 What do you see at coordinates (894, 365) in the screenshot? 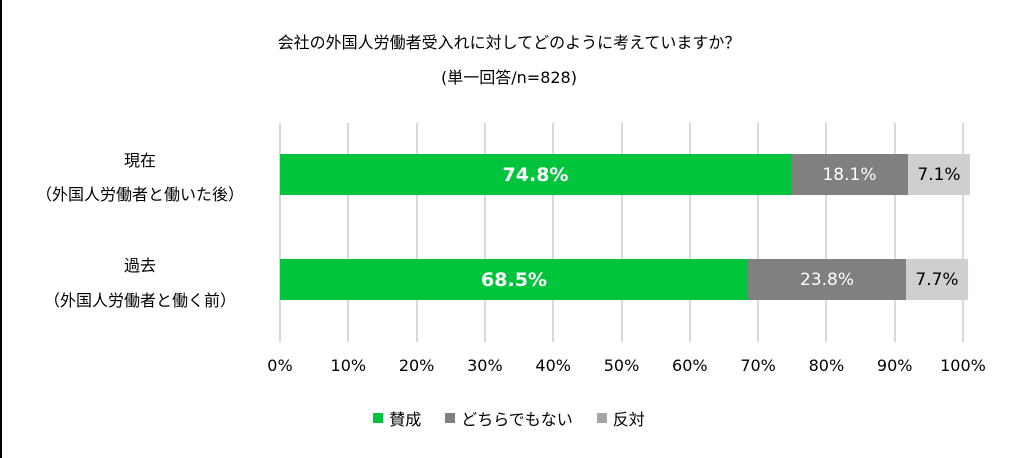
I see `x-tick-label: 90%` at bounding box center [894, 365].